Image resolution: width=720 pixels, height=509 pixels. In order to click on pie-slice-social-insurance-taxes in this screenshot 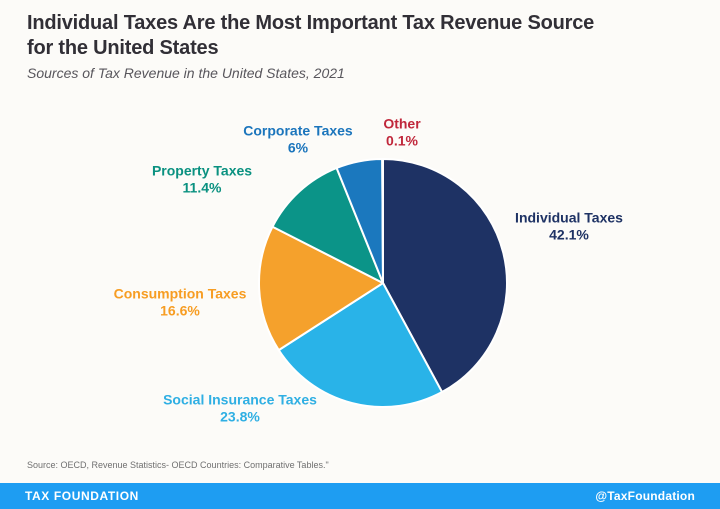, I will do `click(360, 345)`.